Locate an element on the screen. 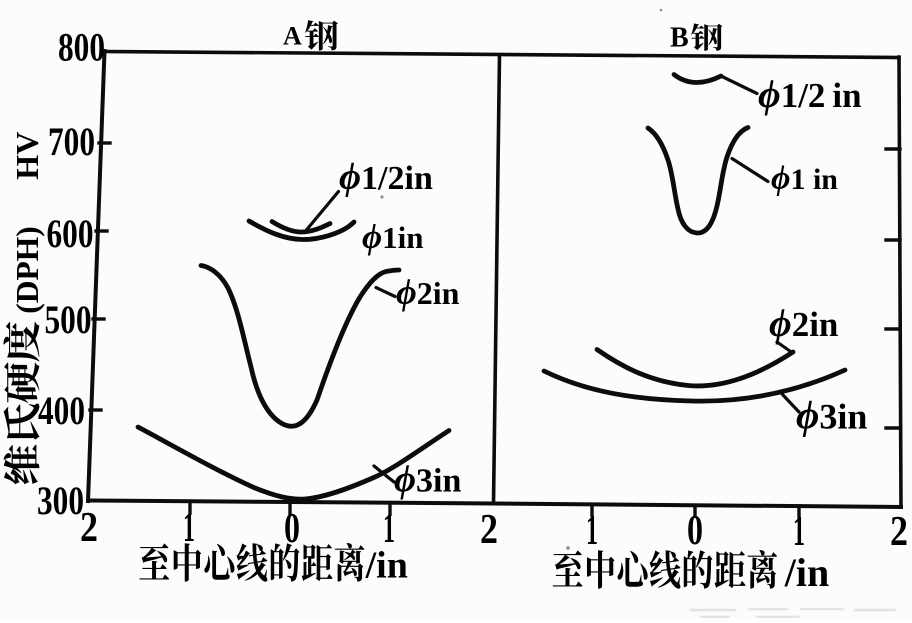 The width and height of the screenshot is (912, 623). svg-text: A is located at coordinates (292, 36).